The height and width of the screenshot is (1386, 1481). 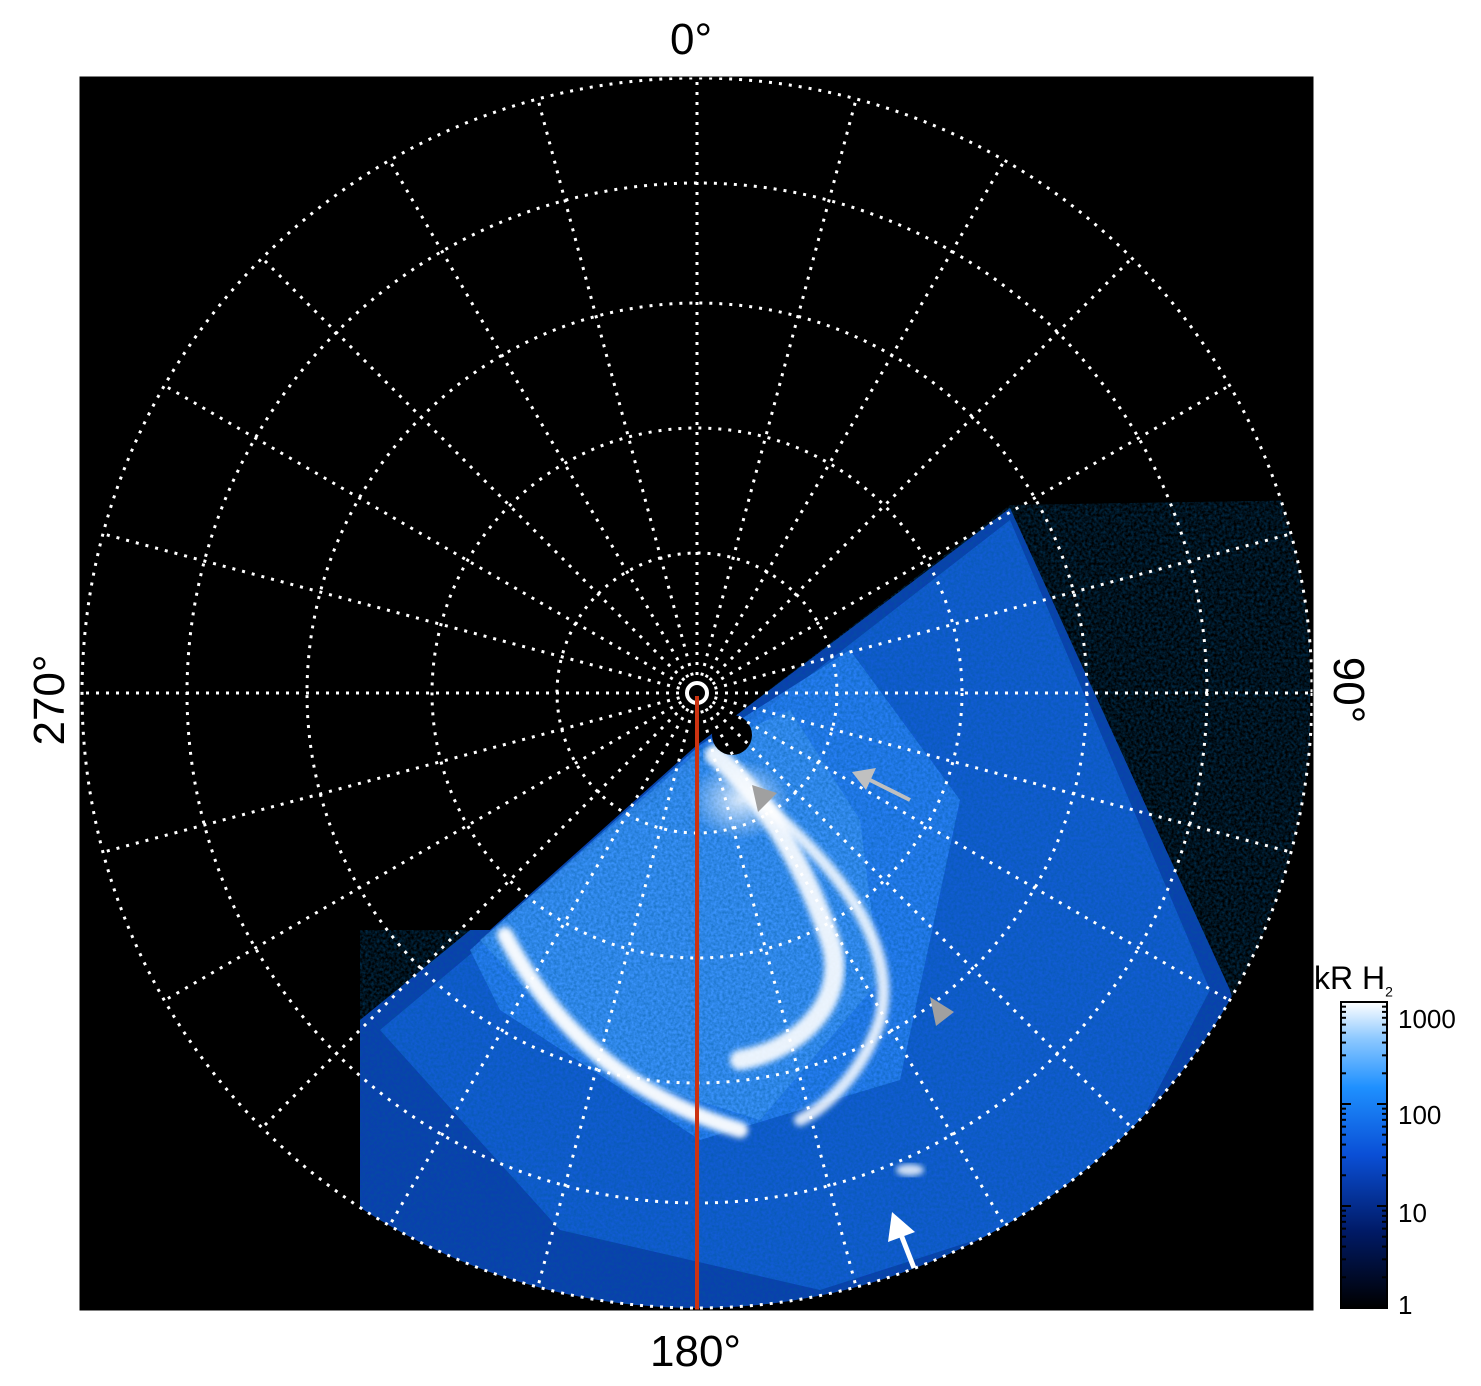 I want to click on angle-label-90: 90°, so click(x=1348, y=690).